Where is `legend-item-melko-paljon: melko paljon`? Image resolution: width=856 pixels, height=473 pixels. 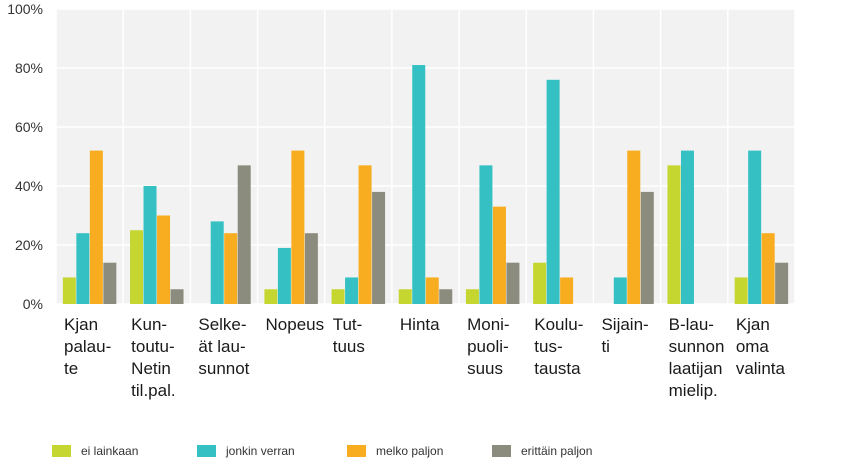
legend-item-melko-paljon: melko paljon is located at coordinates (419, 451).